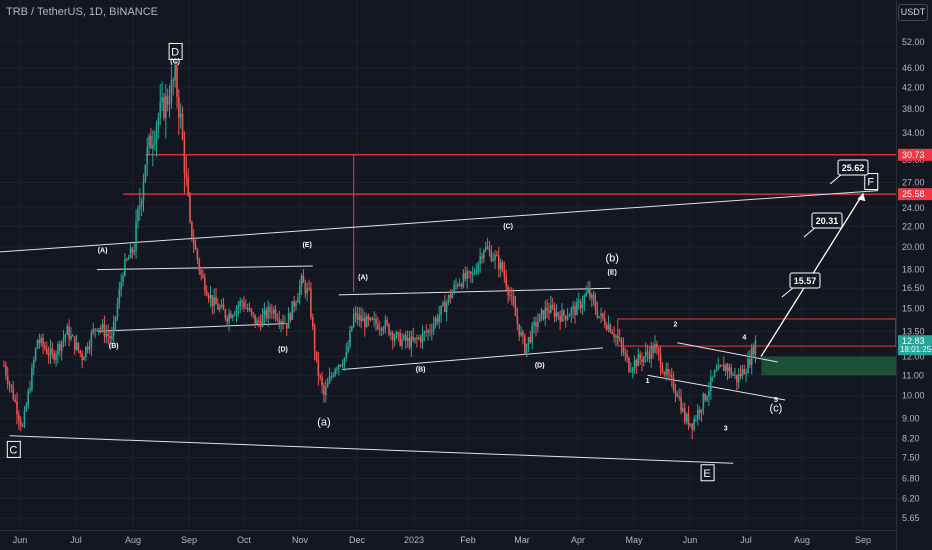 Image resolution: width=932 pixels, height=550 pixels. What do you see at coordinates (913, 375) in the screenshot?
I see `y-tick-label: 11.00` at bounding box center [913, 375].